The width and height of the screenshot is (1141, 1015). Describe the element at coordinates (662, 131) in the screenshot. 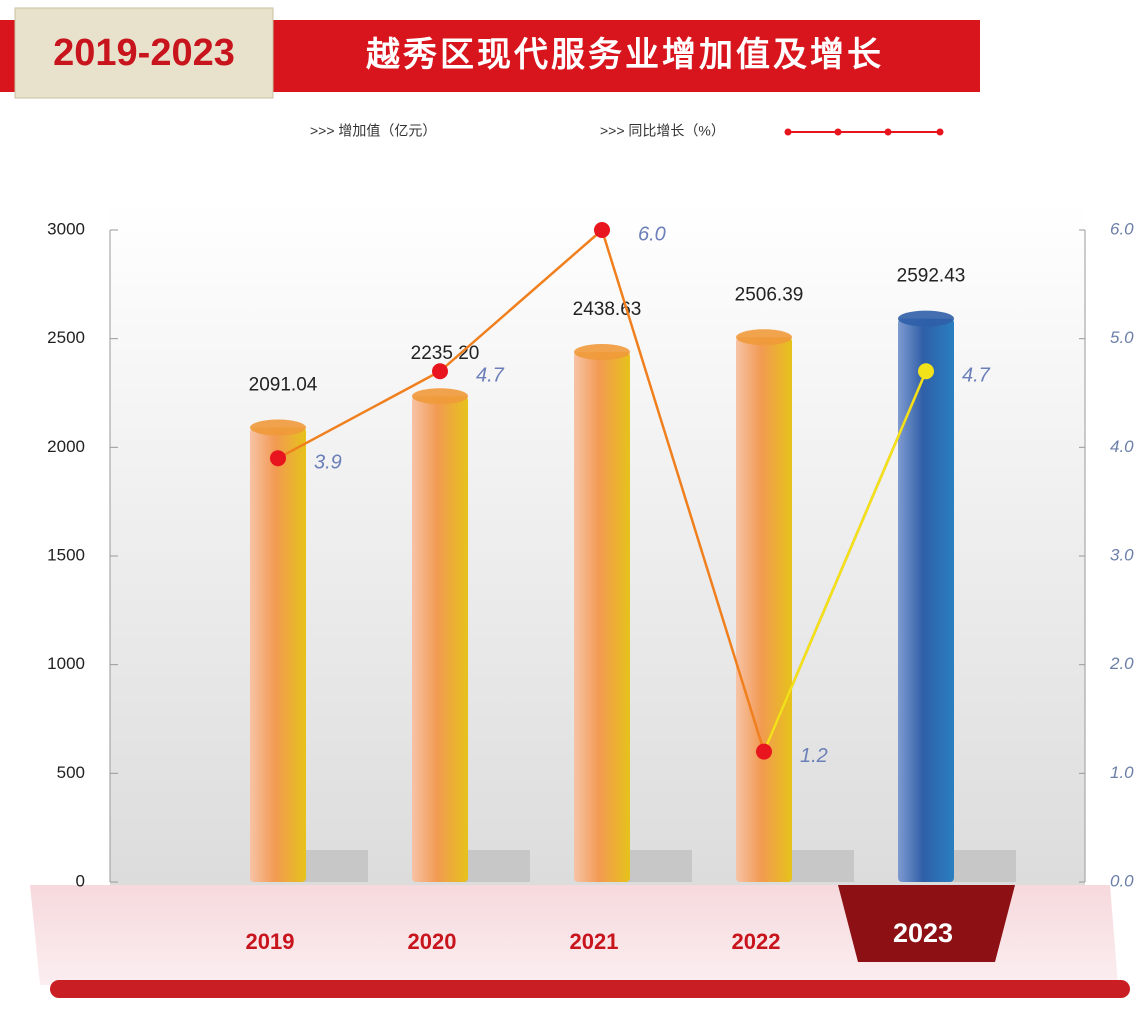

I see `legend-label: >>> 同比增长（%）` at that location.